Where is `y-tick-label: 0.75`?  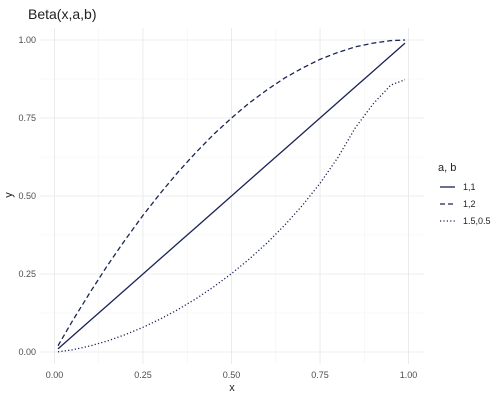
y-tick-label: 0.75 is located at coordinates (27, 118).